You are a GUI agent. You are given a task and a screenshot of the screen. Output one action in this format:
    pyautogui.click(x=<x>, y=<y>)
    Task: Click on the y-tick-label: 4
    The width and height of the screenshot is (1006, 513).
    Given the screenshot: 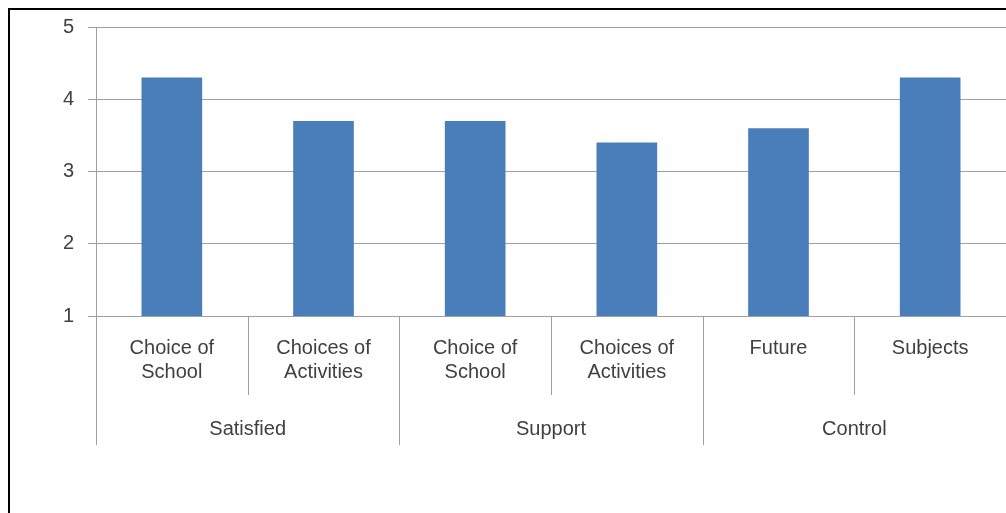 What is the action you would take?
    pyautogui.click(x=68, y=97)
    